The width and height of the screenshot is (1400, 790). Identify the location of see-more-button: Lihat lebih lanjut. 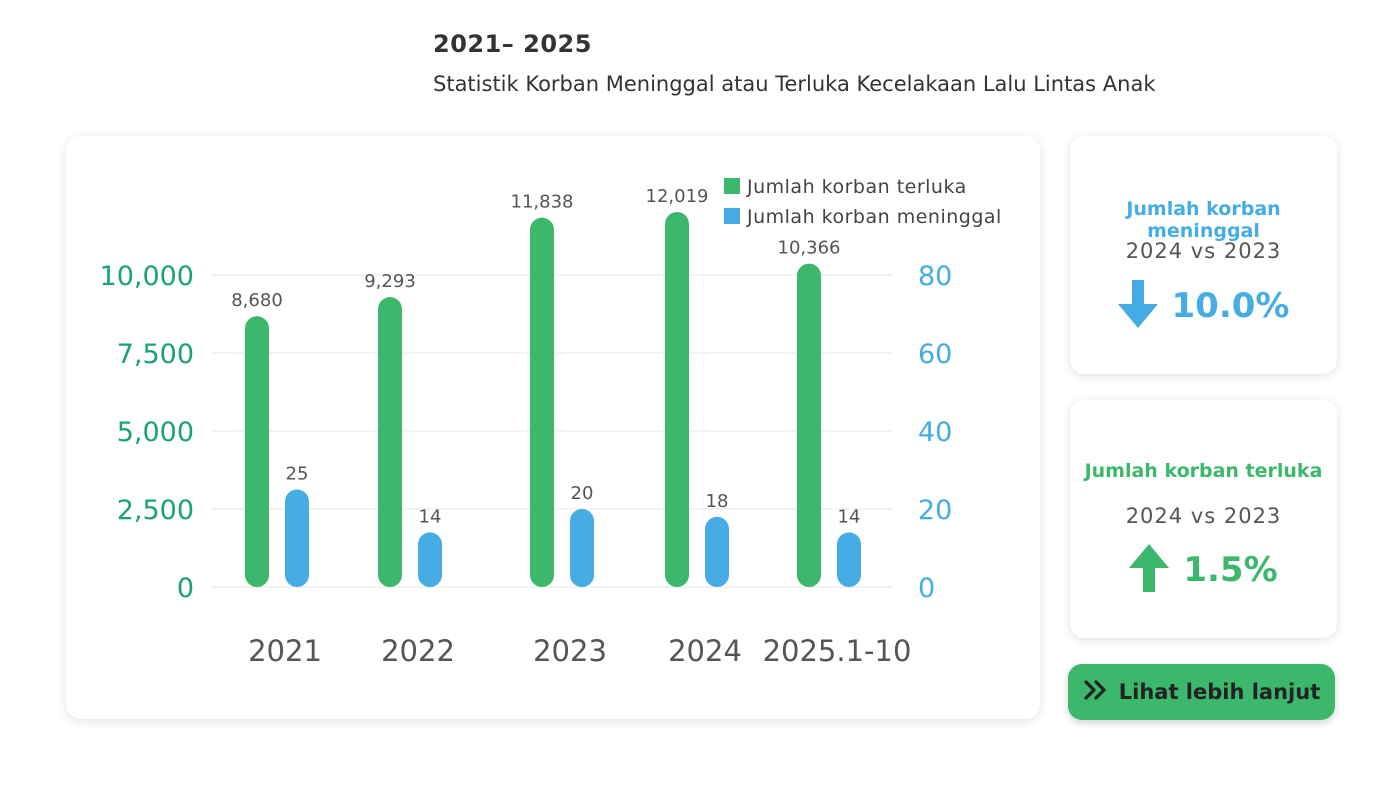
(1201, 692).